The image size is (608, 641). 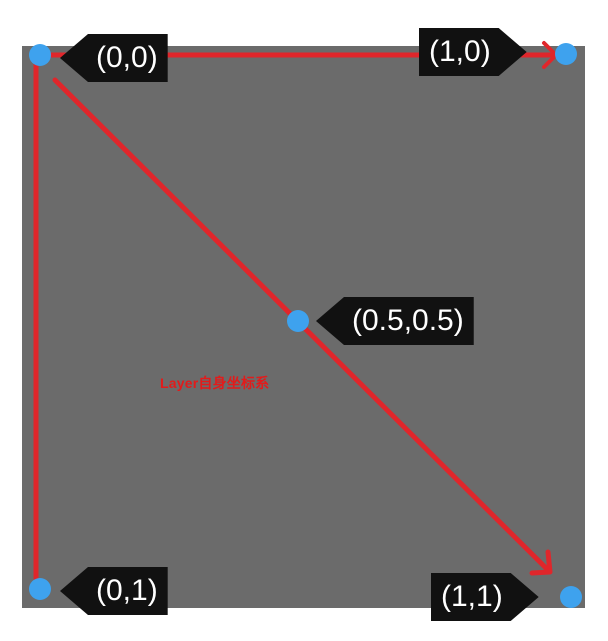 I want to click on center-label: (0.5,0.5), so click(x=395, y=321).